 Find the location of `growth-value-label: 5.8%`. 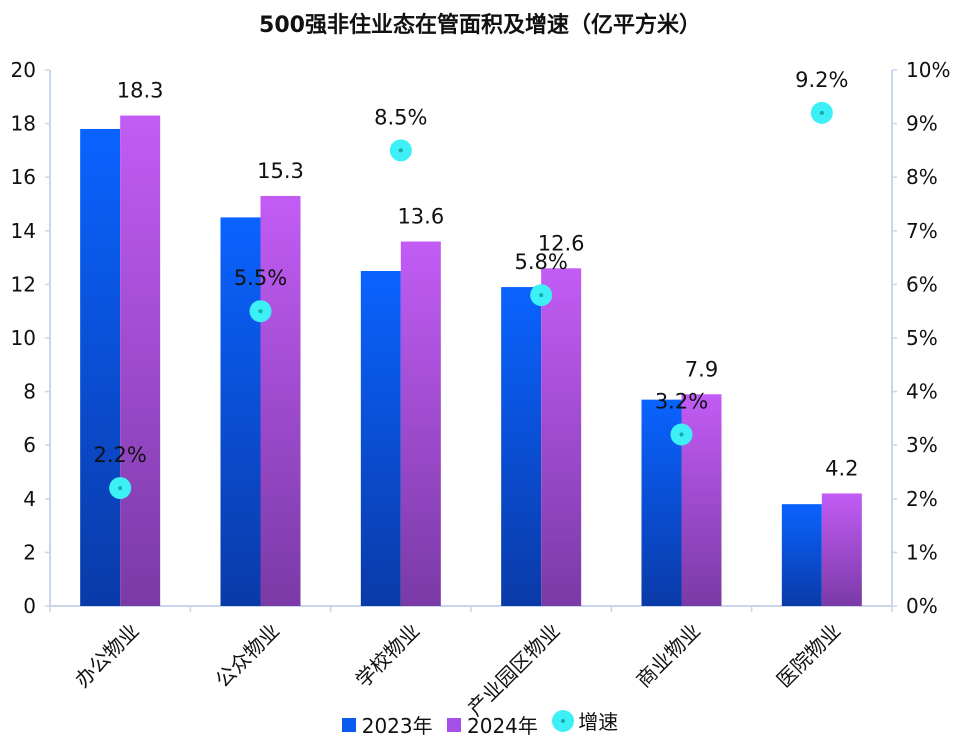

growth-value-label: 5.8% is located at coordinates (540, 262).